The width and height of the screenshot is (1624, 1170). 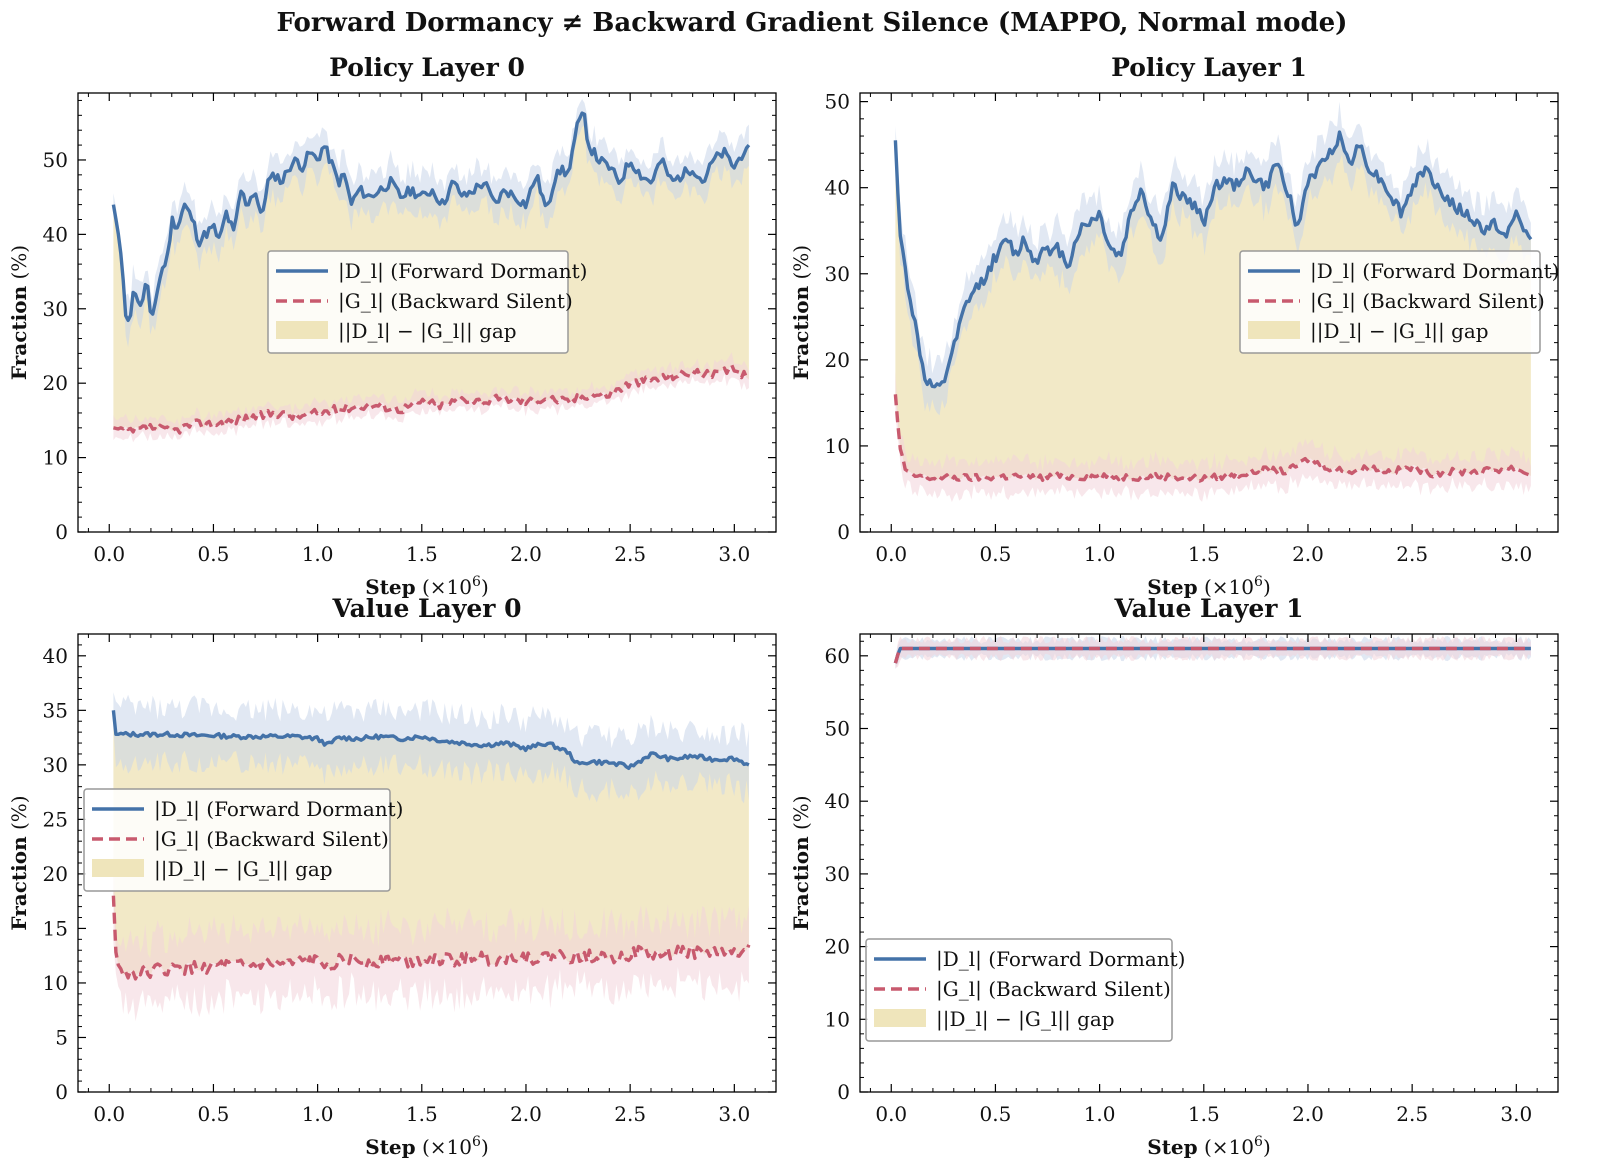 I want to click on gap-area, so click(x=1213, y=307).